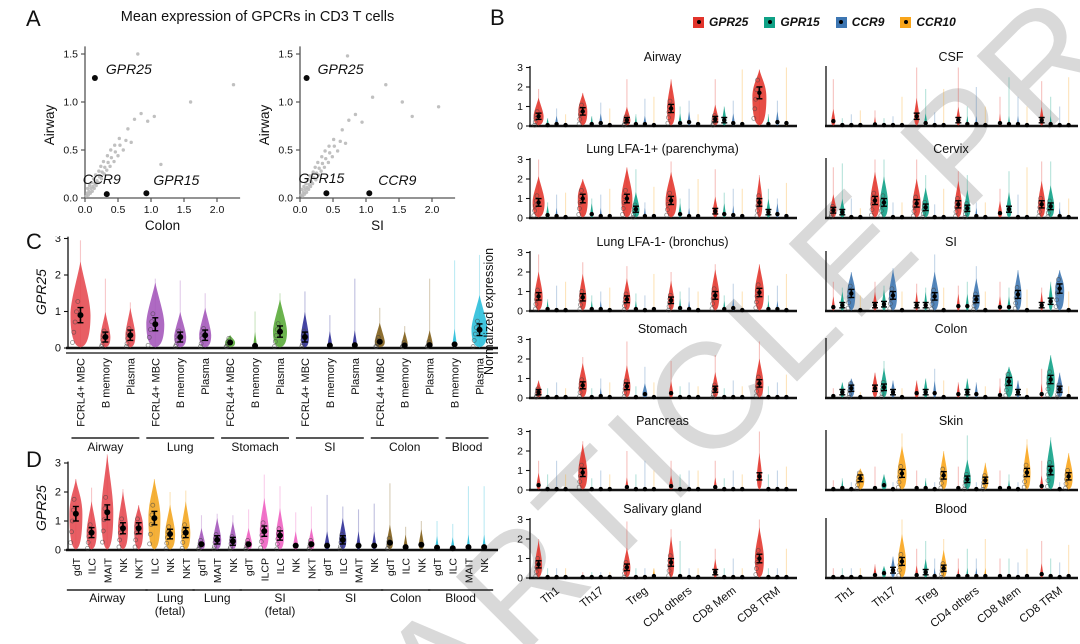  What do you see at coordinates (217, 598) in the screenshot?
I see `svg-text: Lung` at bounding box center [217, 598].